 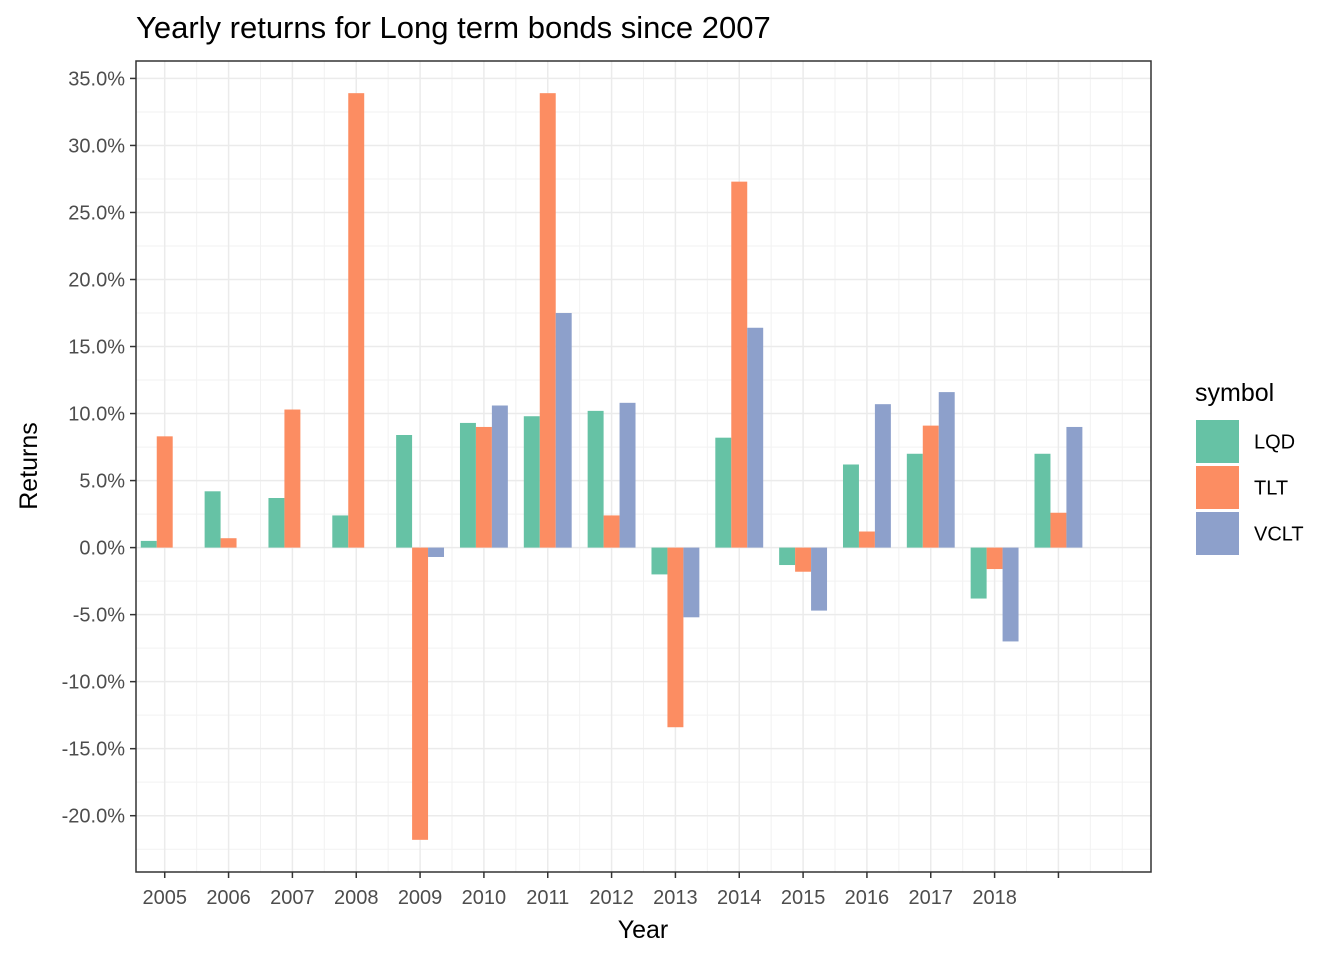 What do you see at coordinates (356, 898) in the screenshot?
I see `x-tick-label: 2008` at bounding box center [356, 898].